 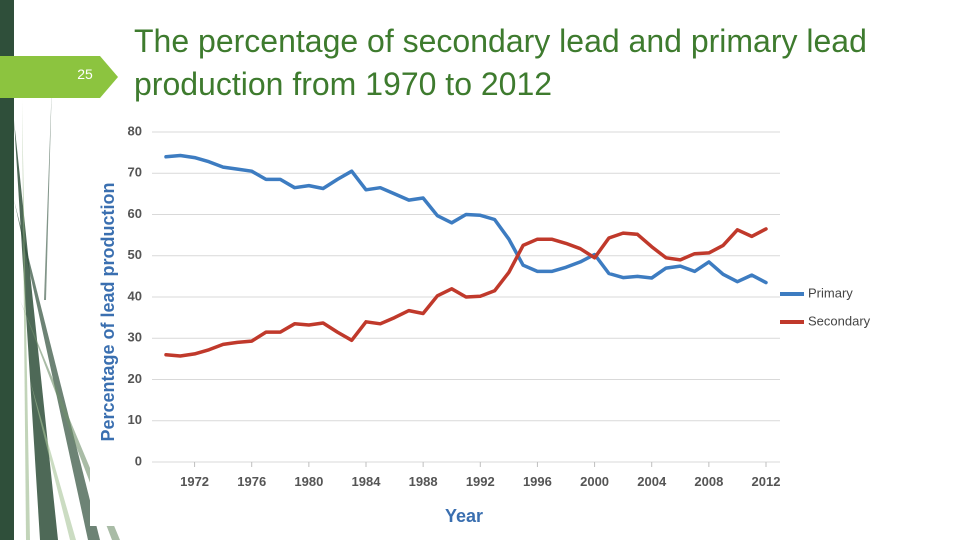 I want to click on y-axis-ticks: 0 10 20 30 40 50 60 70 80, so click(x=135, y=295).